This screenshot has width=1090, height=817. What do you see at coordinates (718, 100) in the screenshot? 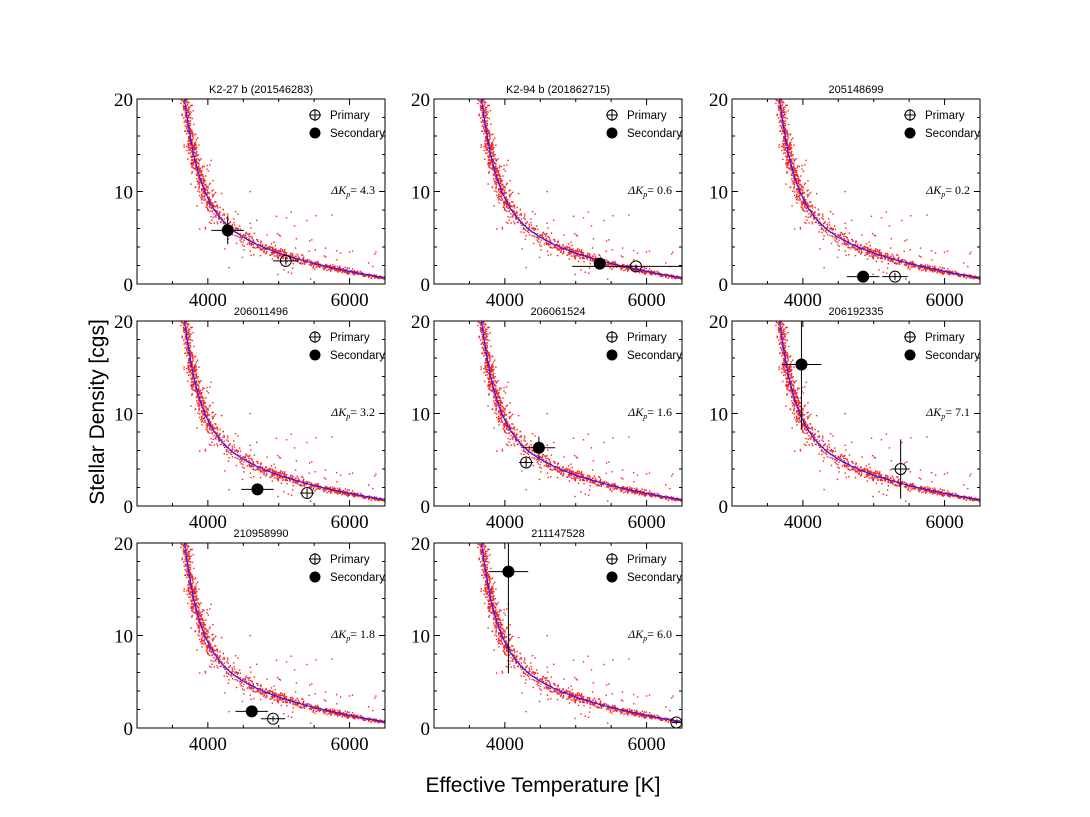
I see `y-tick-label: 20` at bounding box center [718, 100].